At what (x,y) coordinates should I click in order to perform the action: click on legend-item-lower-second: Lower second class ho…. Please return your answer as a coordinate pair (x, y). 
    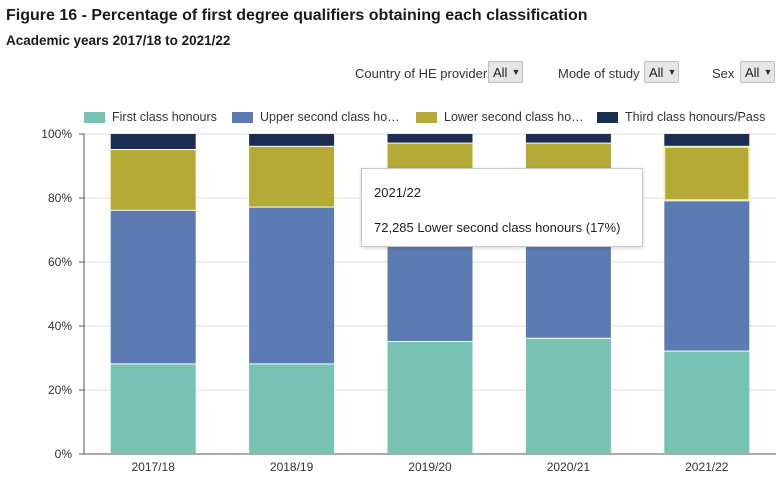
    Looking at the image, I should click on (500, 117).